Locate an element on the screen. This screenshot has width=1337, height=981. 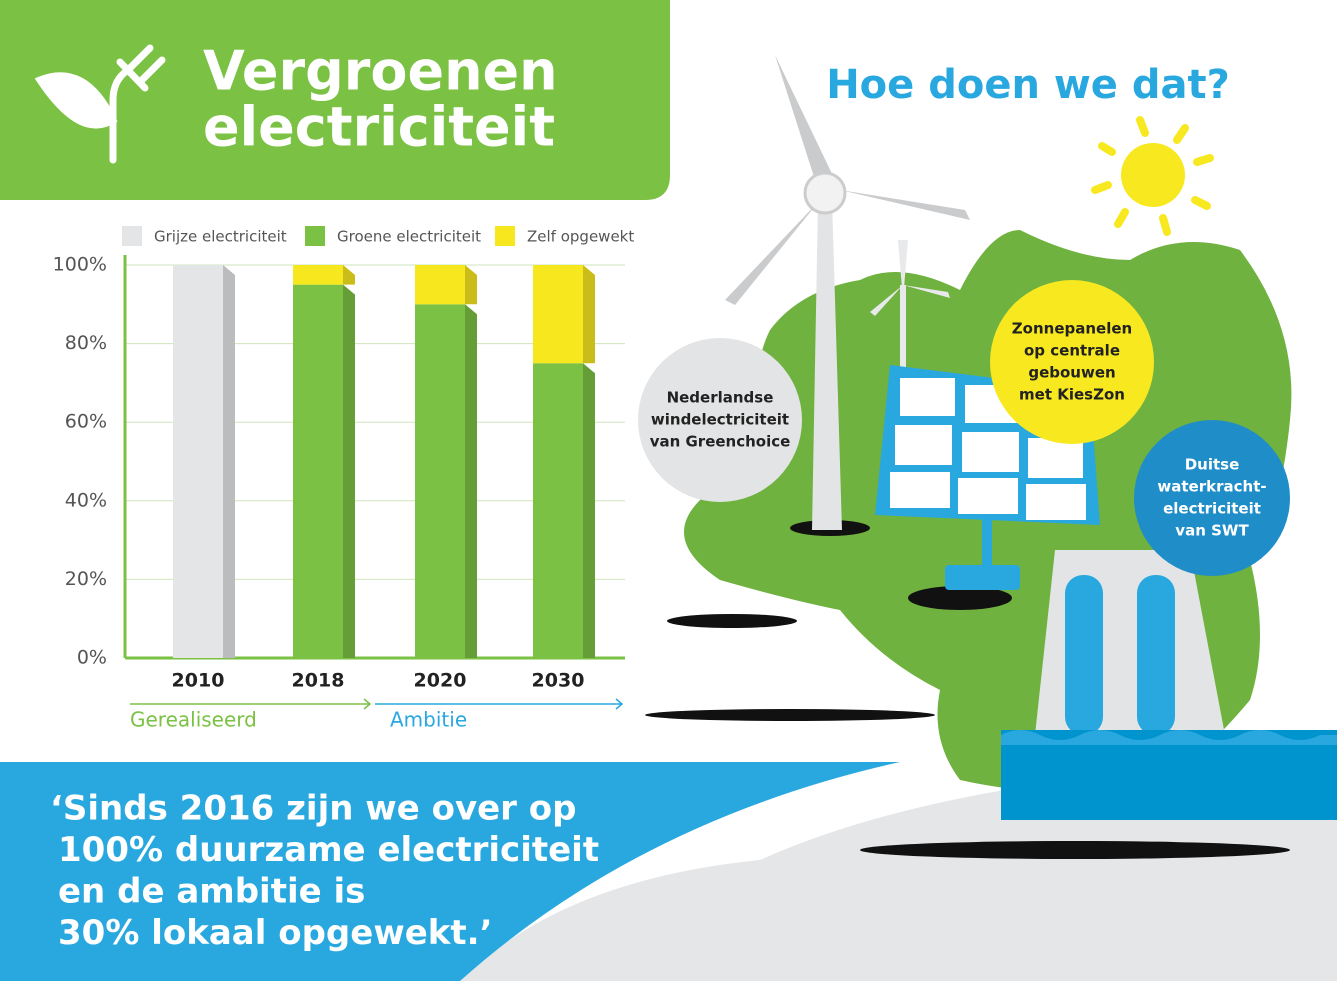
bubble-text: waterkracht- is located at coordinates (1211, 487).